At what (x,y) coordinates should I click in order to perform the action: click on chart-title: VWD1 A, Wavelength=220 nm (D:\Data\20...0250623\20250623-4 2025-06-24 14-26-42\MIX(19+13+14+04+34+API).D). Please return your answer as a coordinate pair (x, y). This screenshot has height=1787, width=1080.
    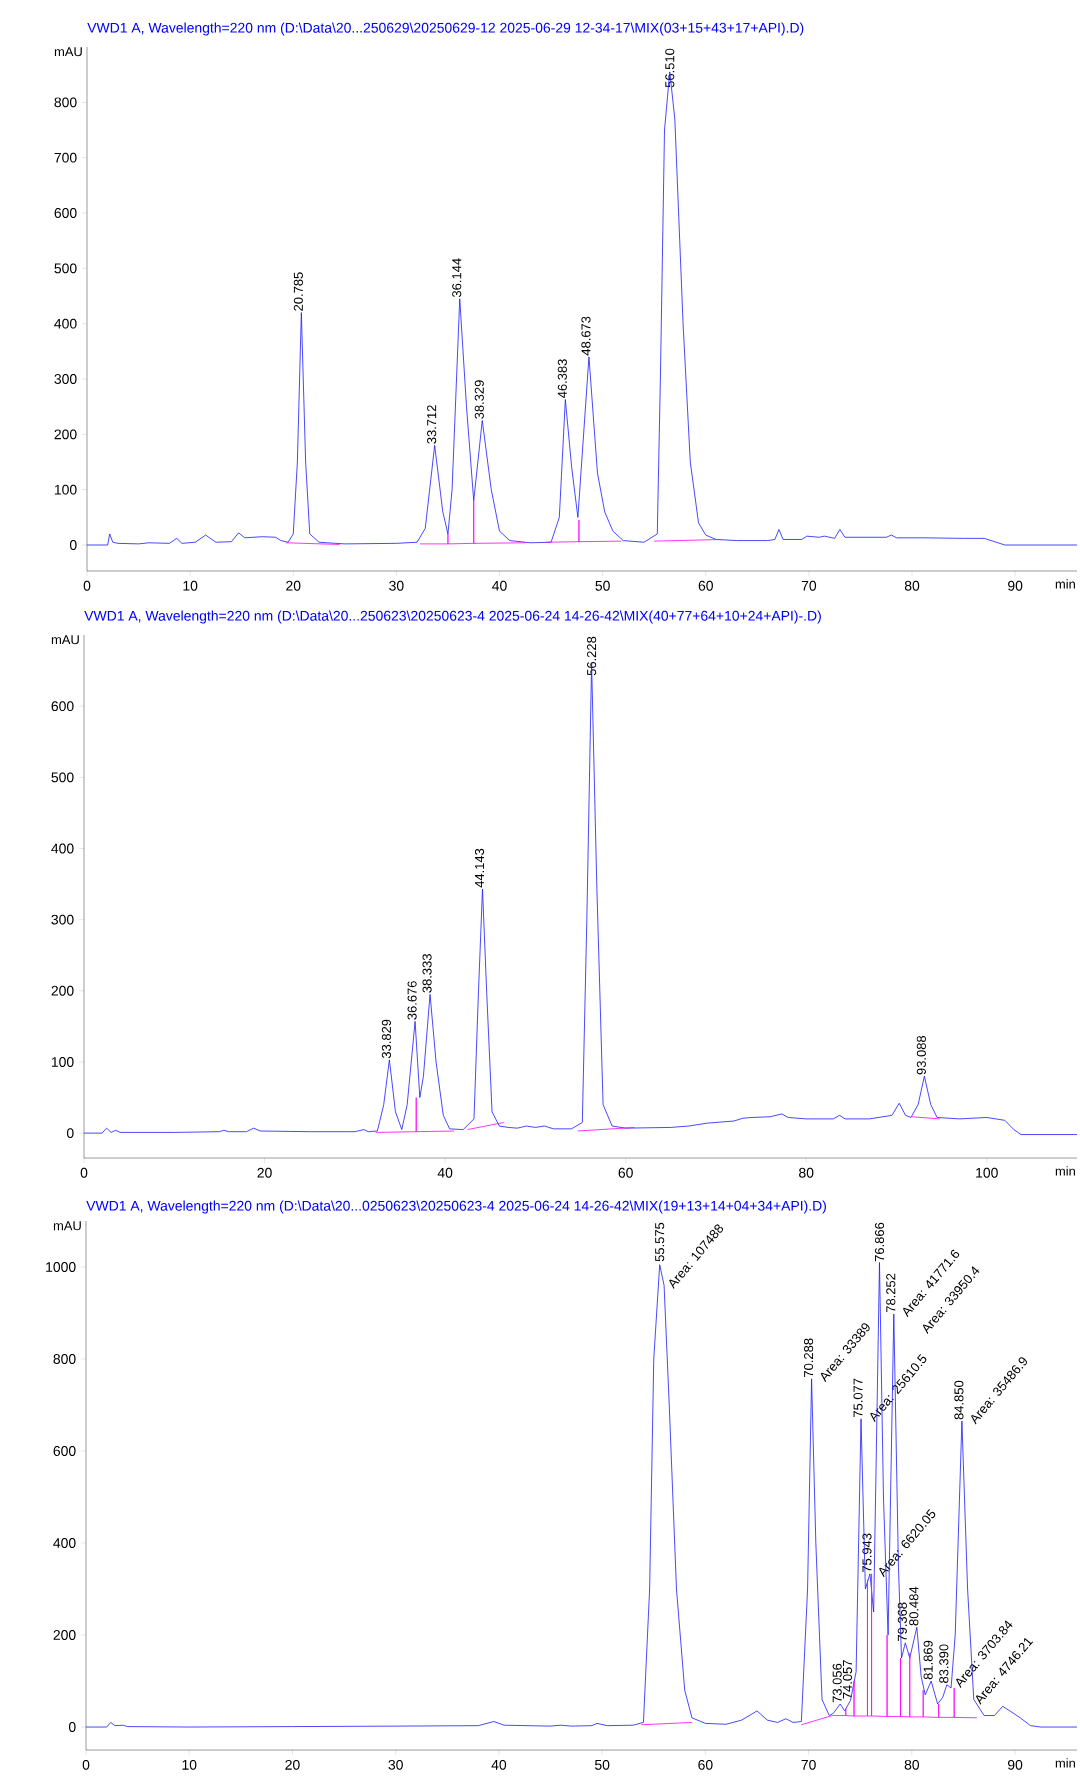
    Looking at the image, I should click on (456, 1207).